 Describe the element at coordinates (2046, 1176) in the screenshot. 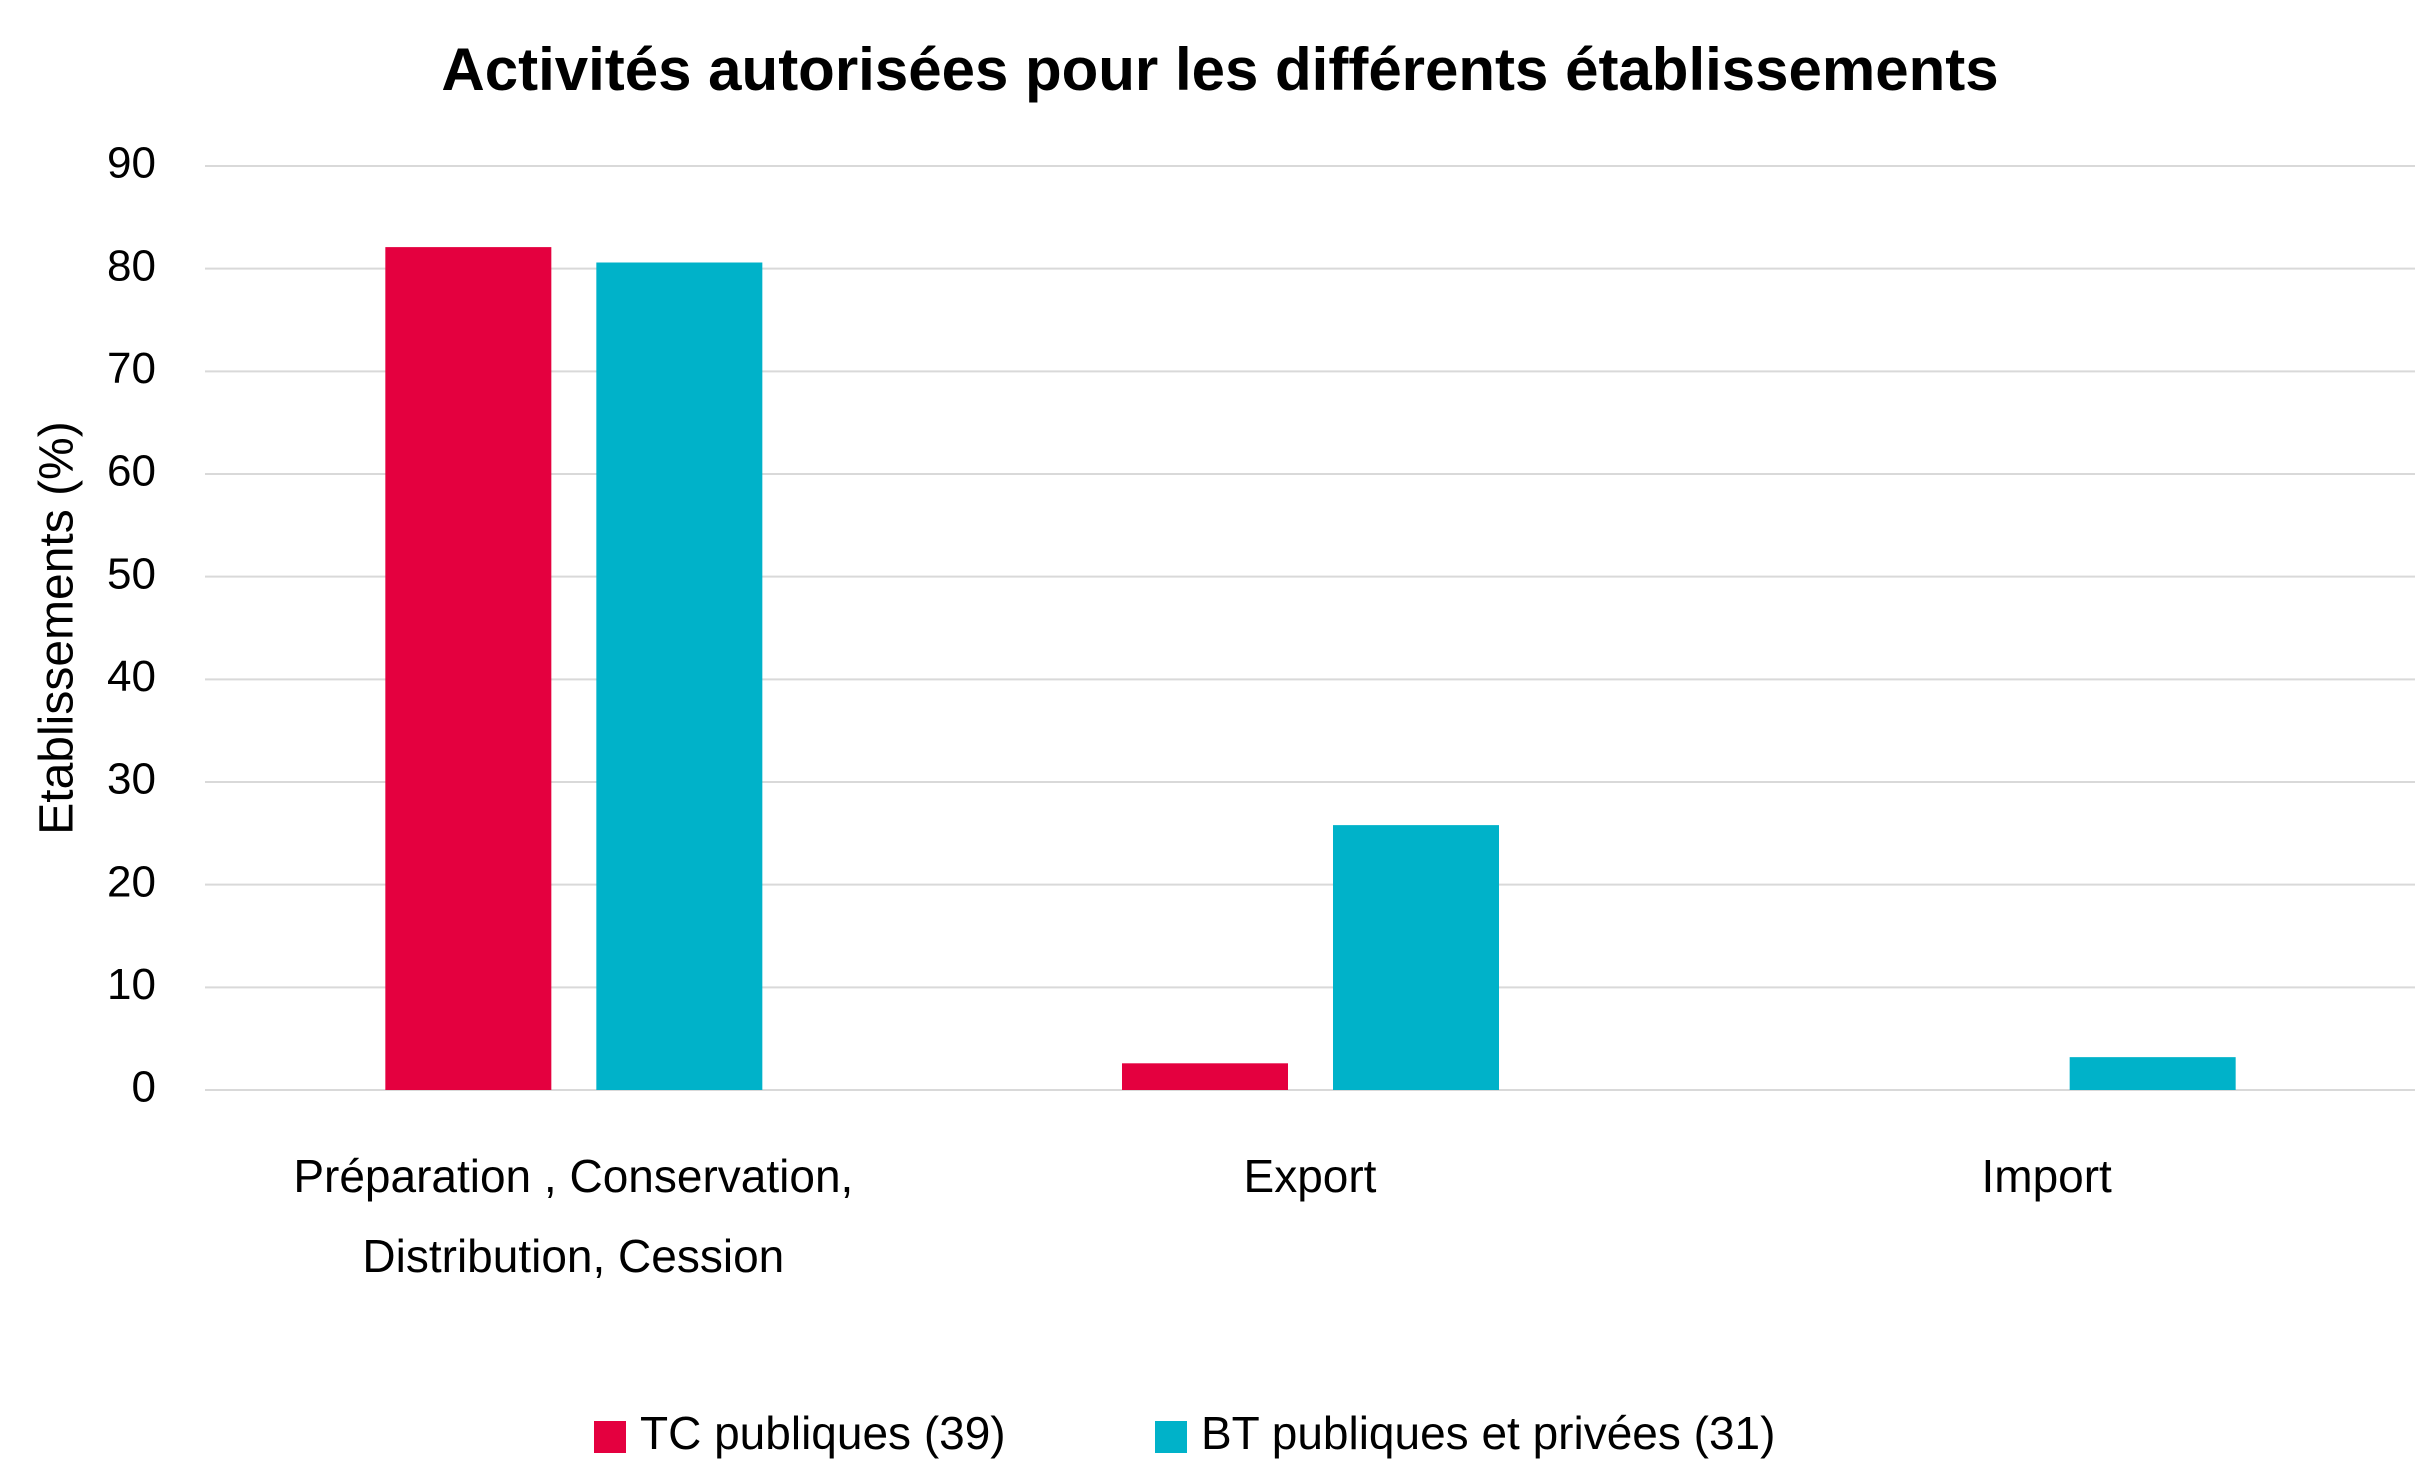

I see `x-tick-label: Import` at that location.